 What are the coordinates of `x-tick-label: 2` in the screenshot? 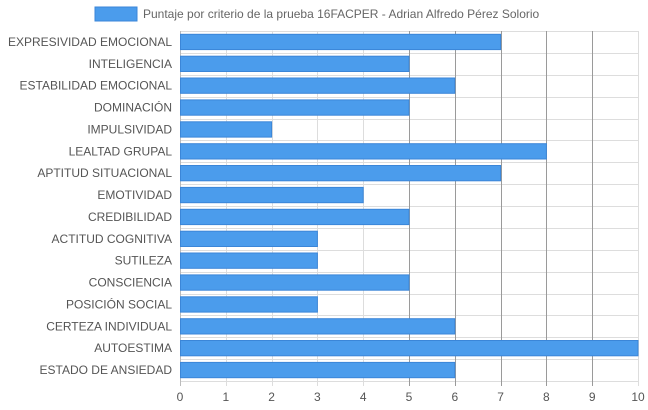 It's located at (271, 397).